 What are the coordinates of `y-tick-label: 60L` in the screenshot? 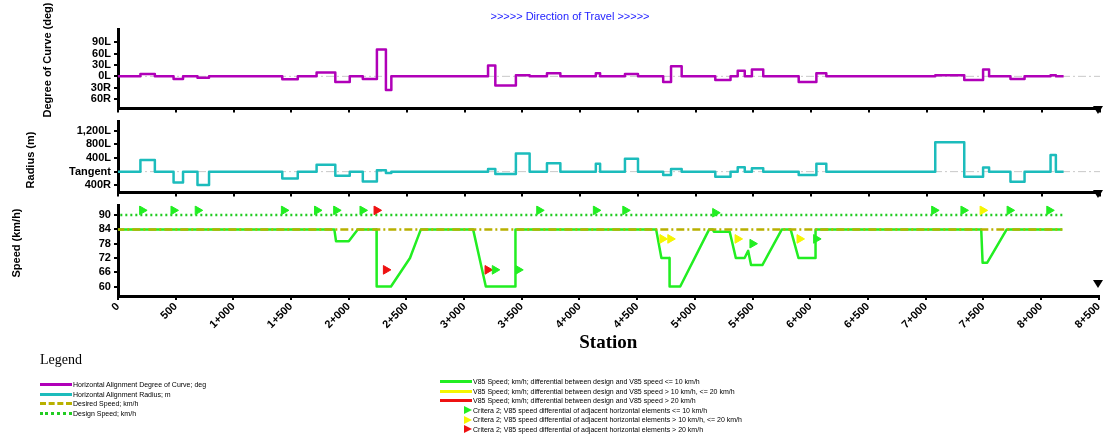 It's located at (102, 52).